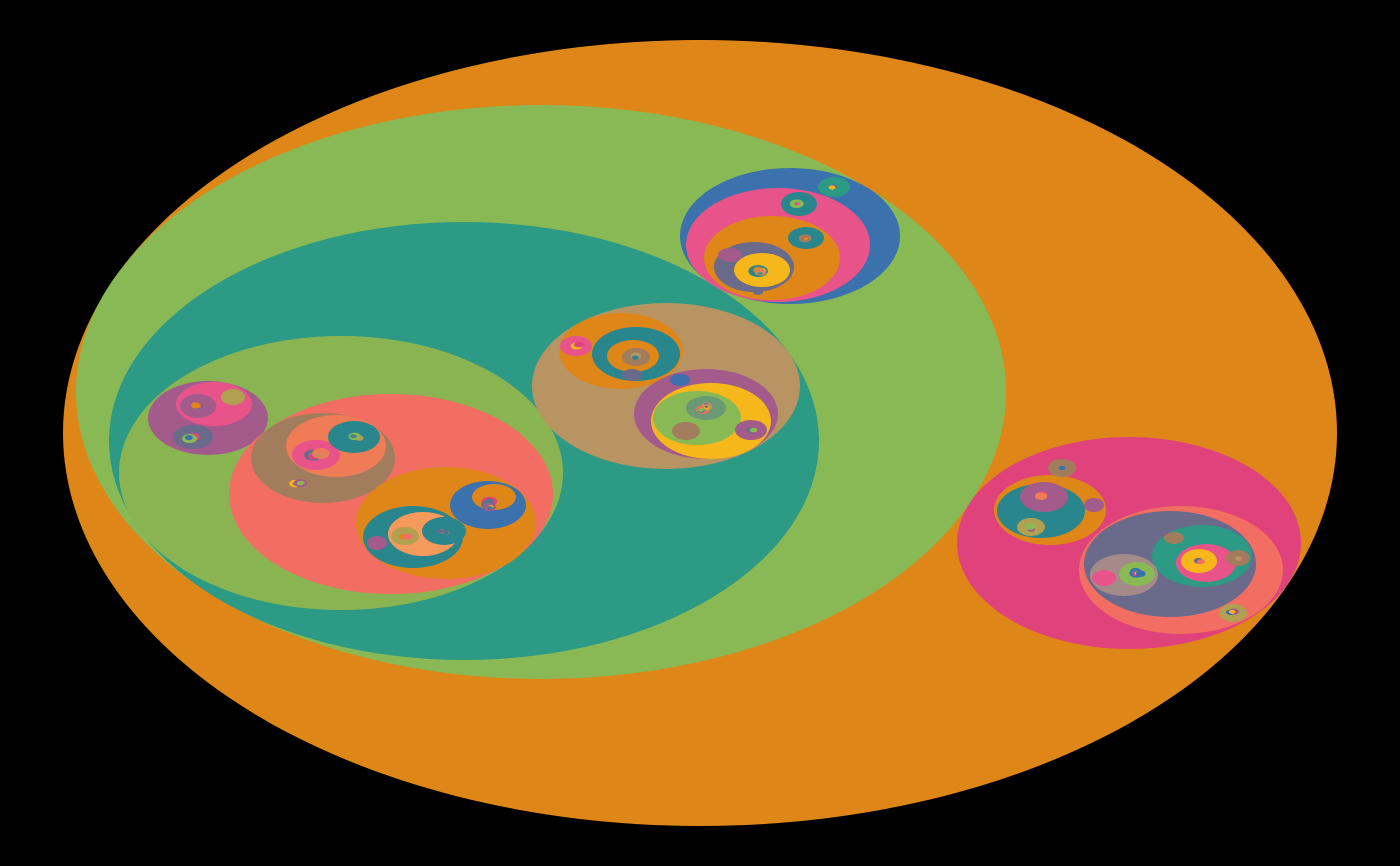  Describe the element at coordinates (377, 543) in the screenshot. I see `leaf-a1a-2b-6-ellipse` at that location.